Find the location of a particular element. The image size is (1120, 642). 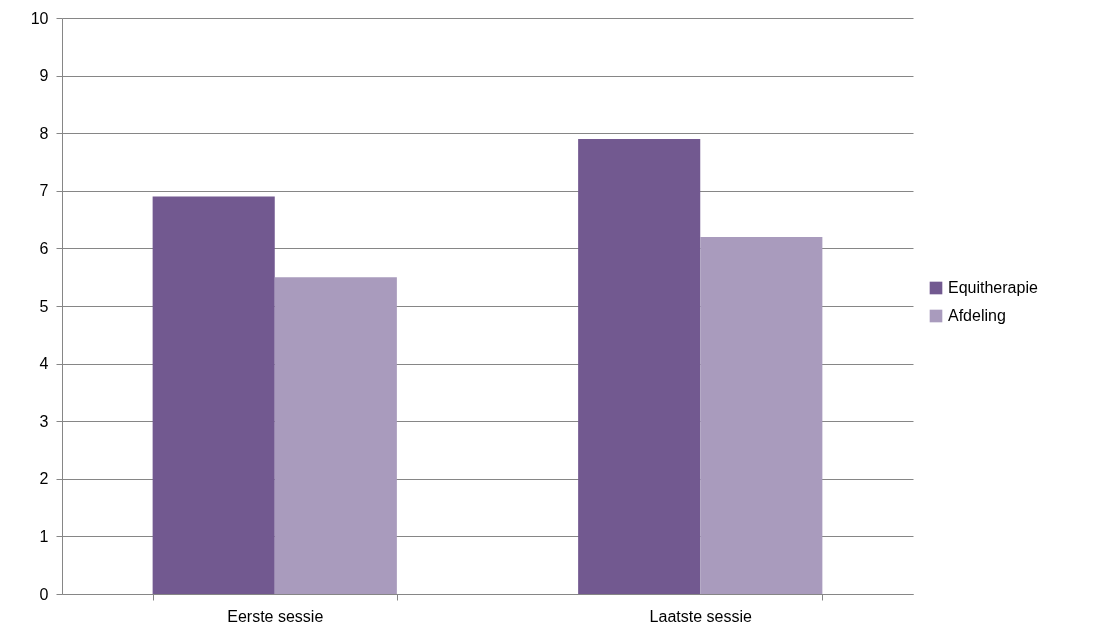

x-tick-label: Eerste sessie is located at coordinates (275, 616).